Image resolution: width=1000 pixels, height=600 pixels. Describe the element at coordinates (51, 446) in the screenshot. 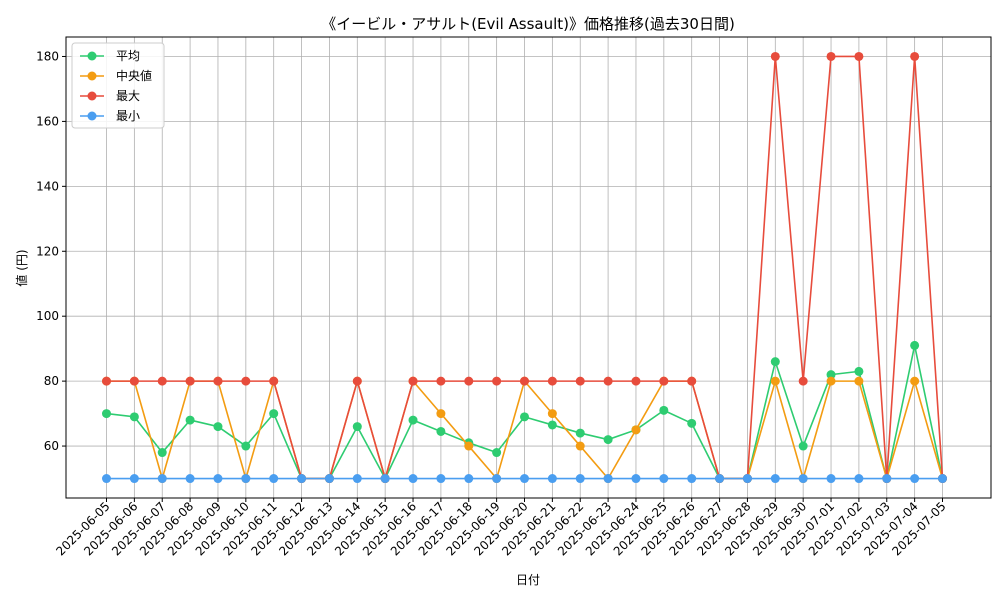

I see `y-tick-label: 60` at that location.